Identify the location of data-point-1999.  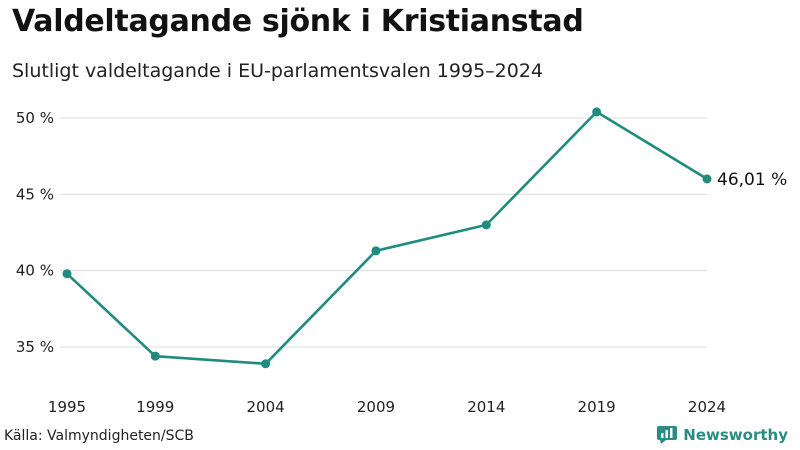
(155, 356).